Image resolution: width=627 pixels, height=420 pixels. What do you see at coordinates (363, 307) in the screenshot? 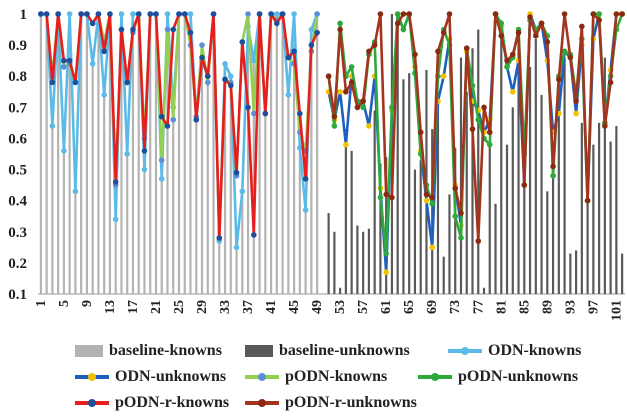
I see `x-tick-label: 57` at bounding box center [363, 307].